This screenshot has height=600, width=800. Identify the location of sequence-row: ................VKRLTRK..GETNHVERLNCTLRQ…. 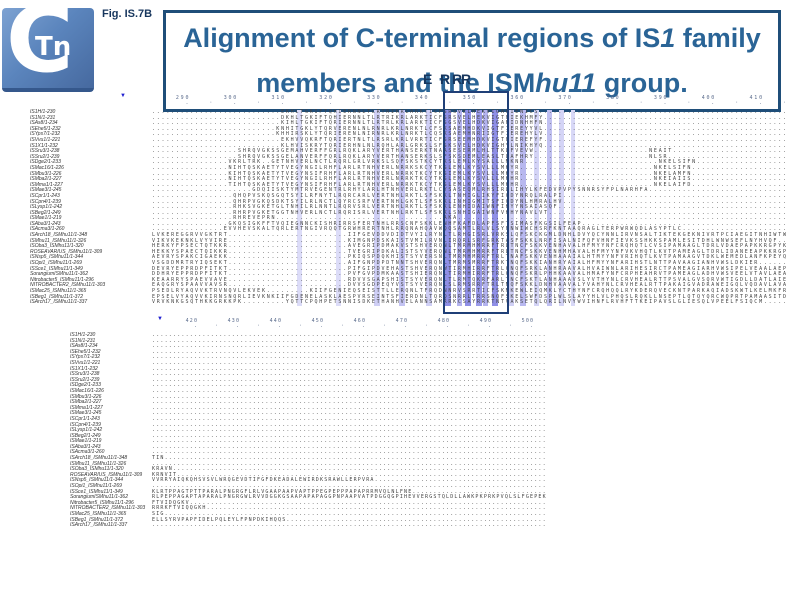
(470, 162).